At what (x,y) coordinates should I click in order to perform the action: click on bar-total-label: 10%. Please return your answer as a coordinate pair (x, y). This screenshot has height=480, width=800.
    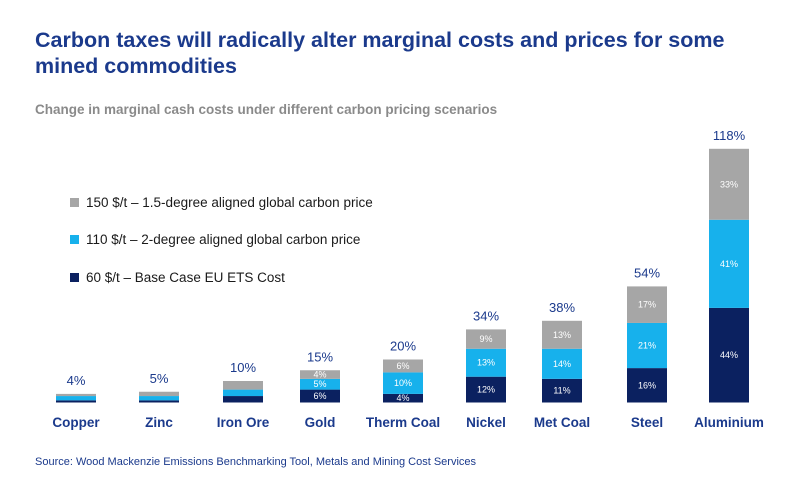
    Looking at the image, I should click on (243, 367).